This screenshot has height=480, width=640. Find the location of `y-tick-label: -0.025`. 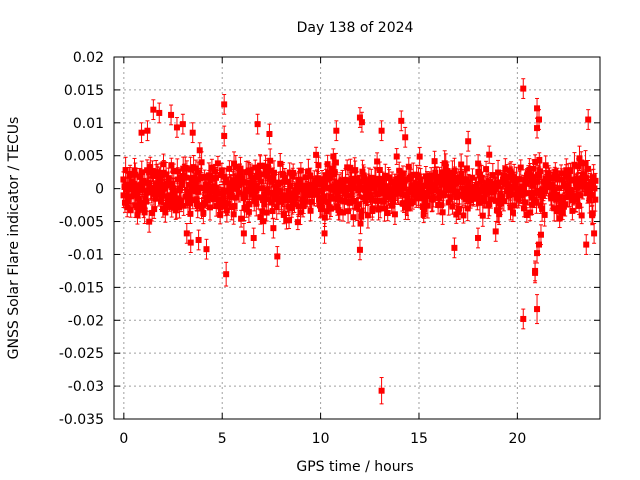

y-tick-label: -0.025 is located at coordinates (81, 354).